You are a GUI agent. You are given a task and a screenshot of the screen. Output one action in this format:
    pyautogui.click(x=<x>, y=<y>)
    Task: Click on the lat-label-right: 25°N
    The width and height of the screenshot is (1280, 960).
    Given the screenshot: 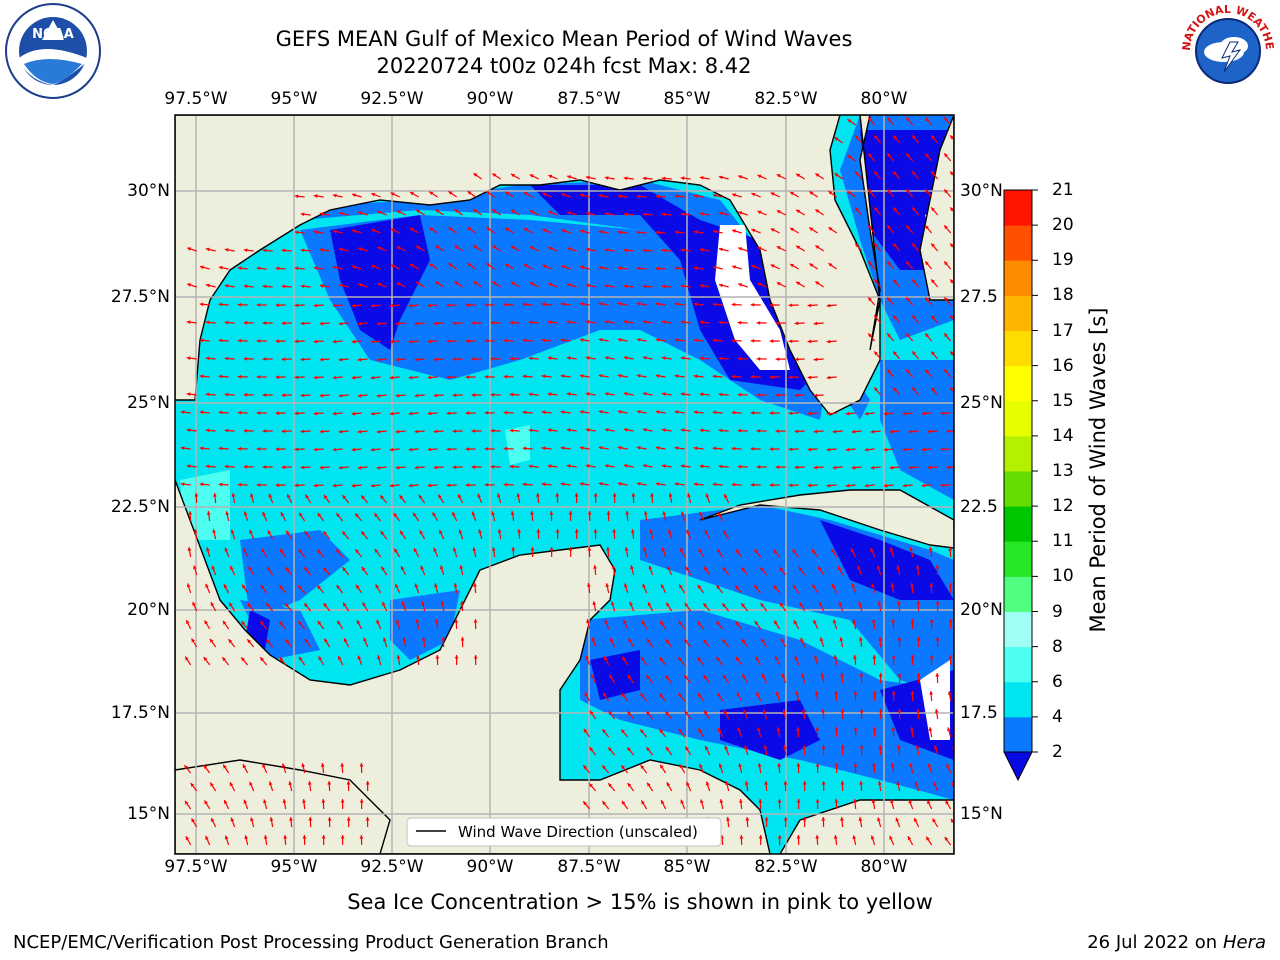 What is the action you would take?
    pyautogui.click(x=981, y=403)
    